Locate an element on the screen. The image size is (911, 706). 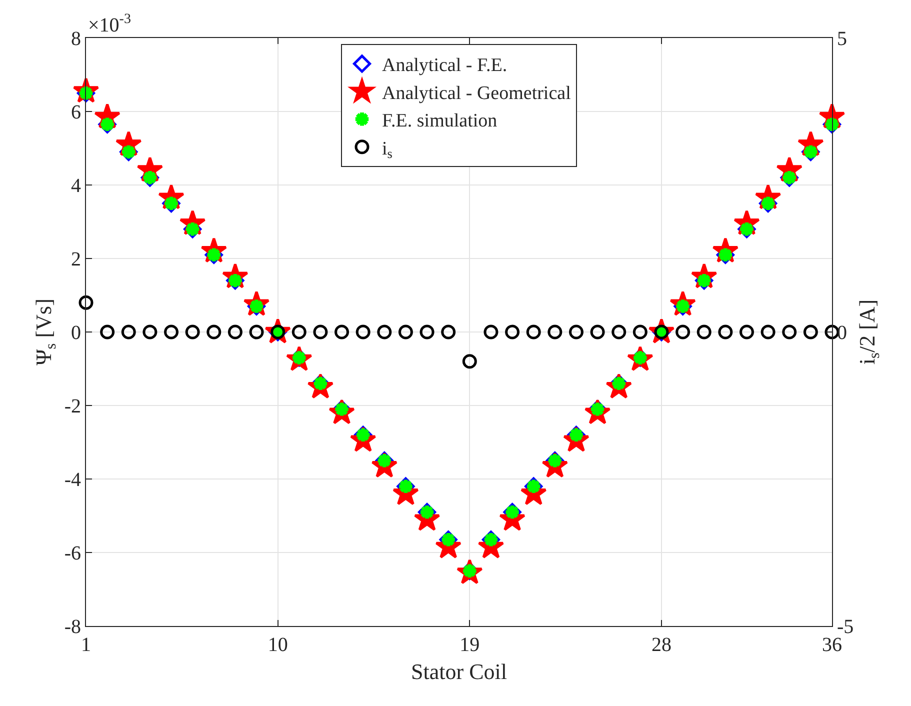
legend-label: Analytical - Geometrical is located at coordinates (476, 93).